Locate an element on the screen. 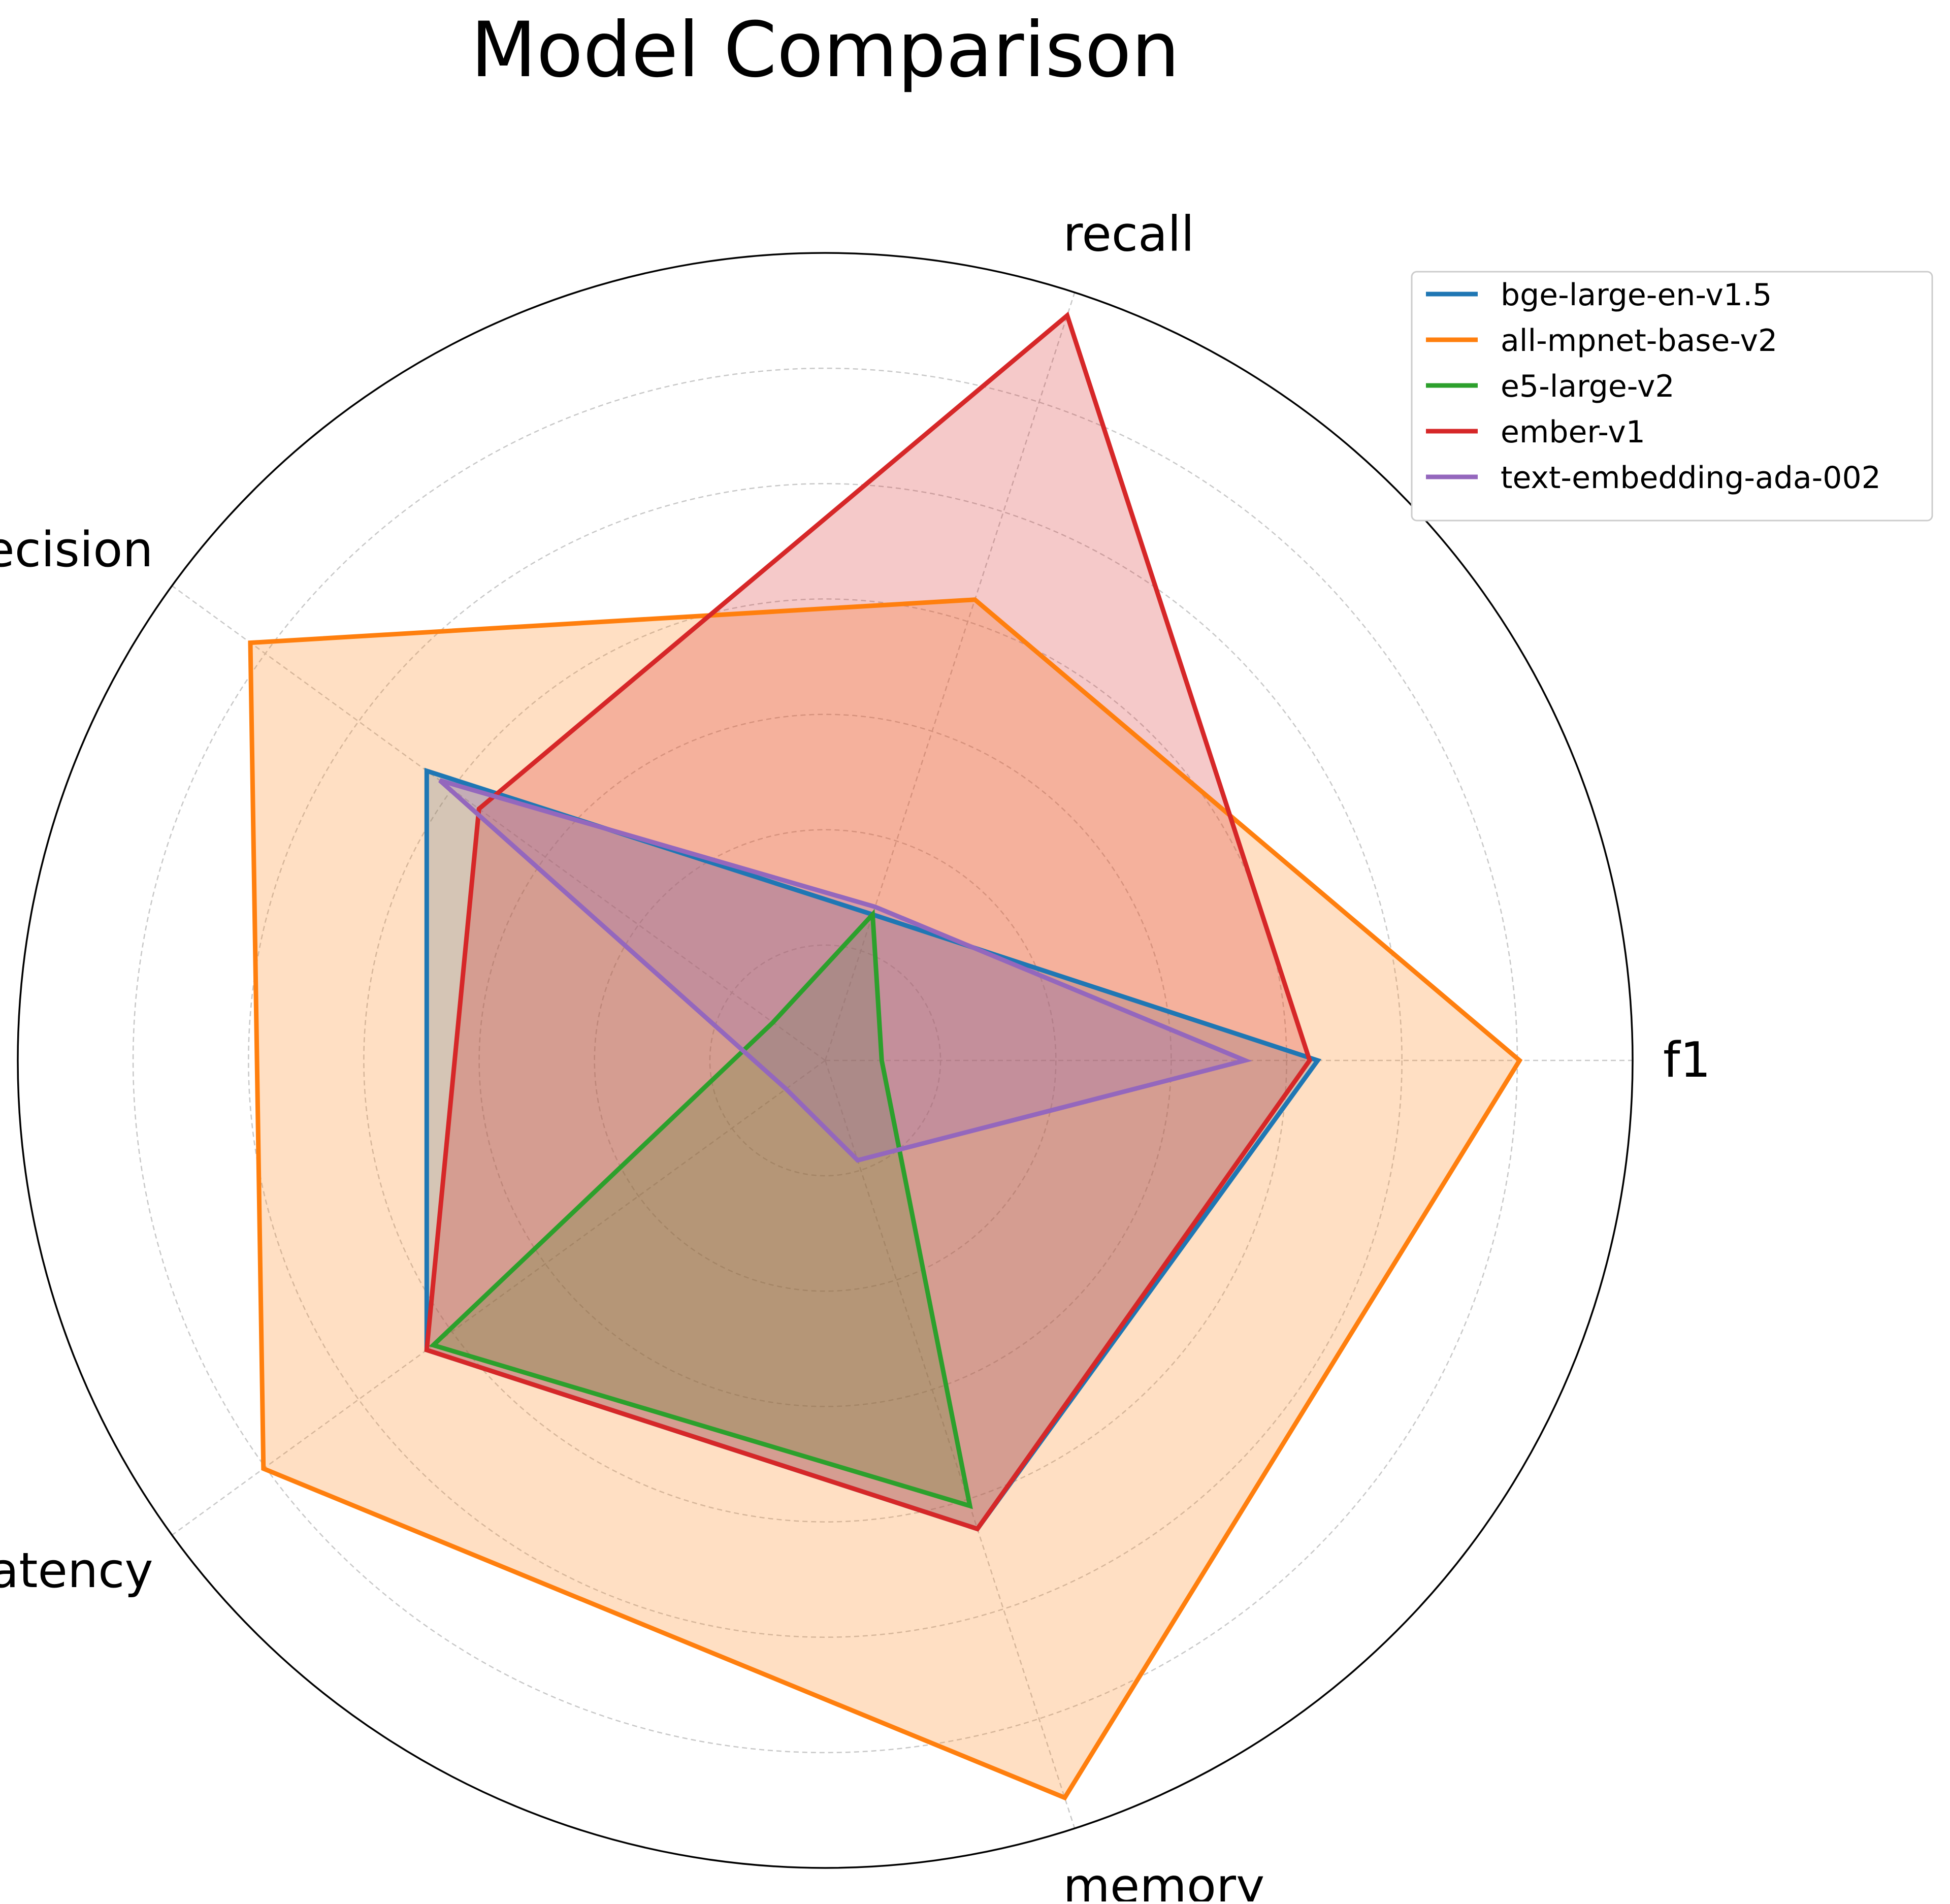 This screenshot has height=1904, width=1950. legend-label: e5-large-v2 is located at coordinates (1588, 386).